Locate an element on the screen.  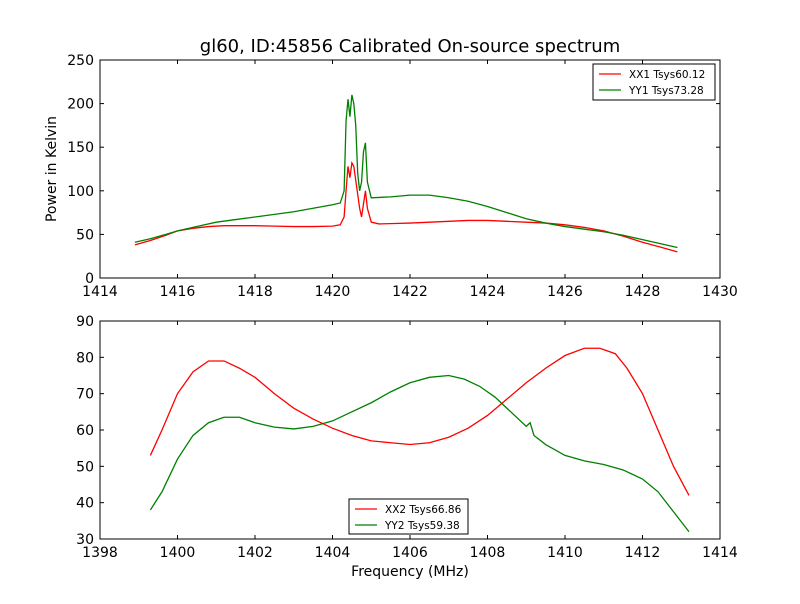
x-tick-label: 1410 is located at coordinates (565, 553).